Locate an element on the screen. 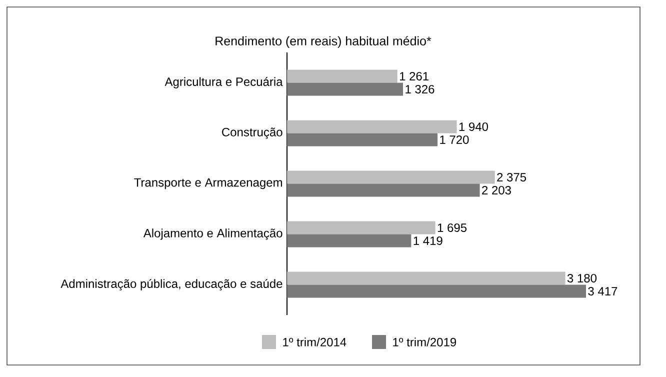 The height and width of the screenshot is (377, 666). y-tick-label: Alojamento e Alimentação is located at coordinates (212, 234).